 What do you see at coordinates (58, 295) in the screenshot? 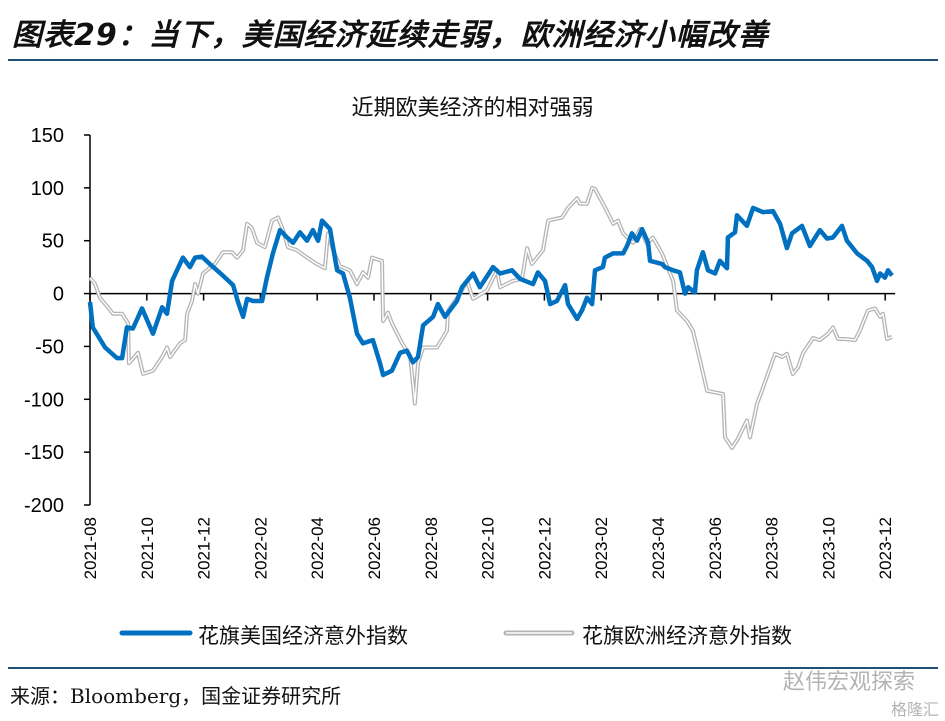
I see `y-tick-label: 0` at bounding box center [58, 295].